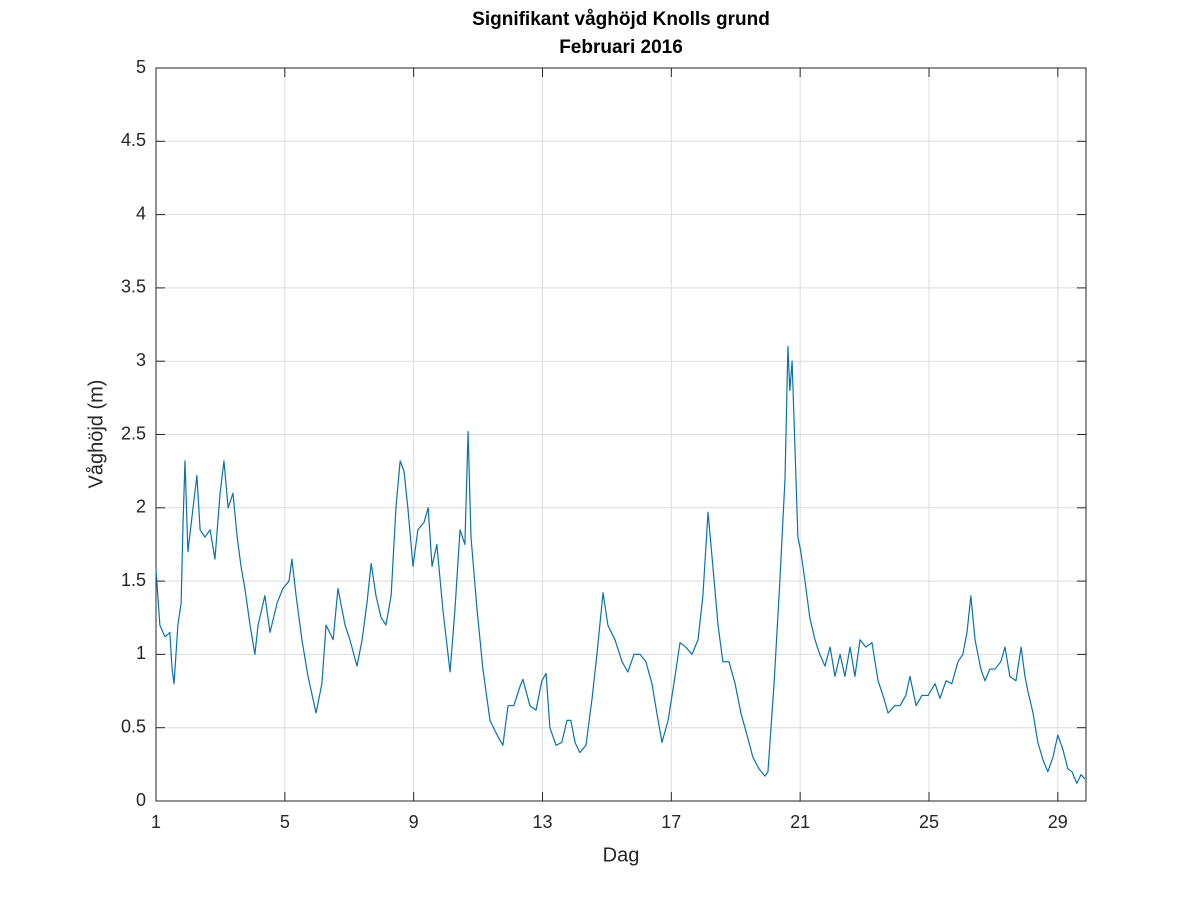 The height and width of the screenshot is (900, 1200). What do you see at coordinates (621, 47) in the screenshot?
I see `chart-subtitle: Februari 2016` at bounding box center [621, 47].